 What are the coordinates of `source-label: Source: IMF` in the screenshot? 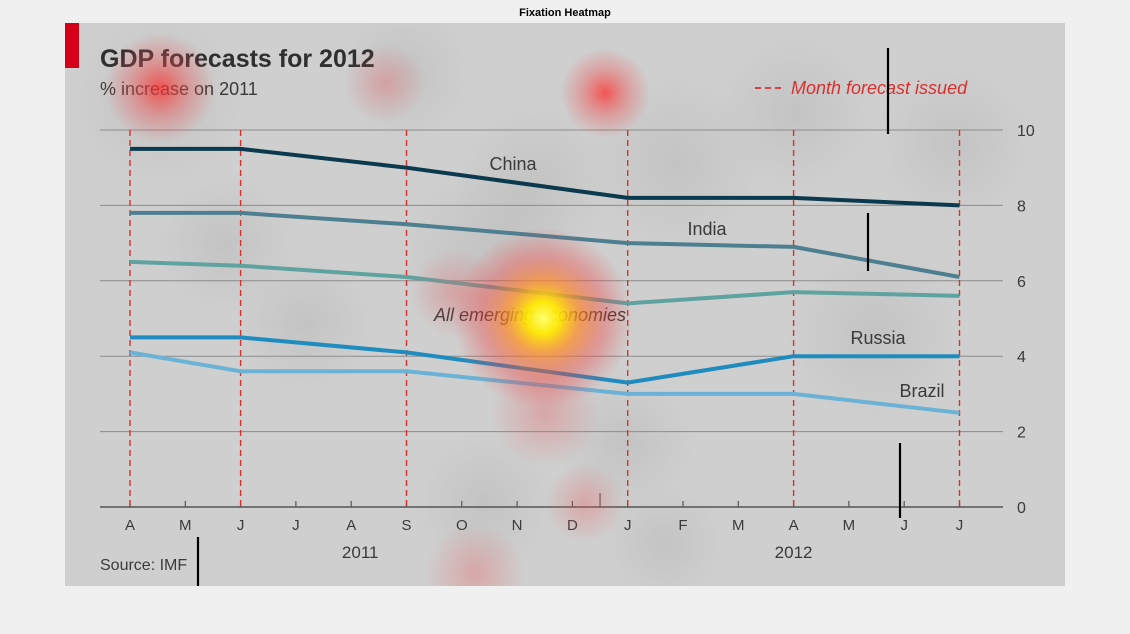 It's located at (143, 565).